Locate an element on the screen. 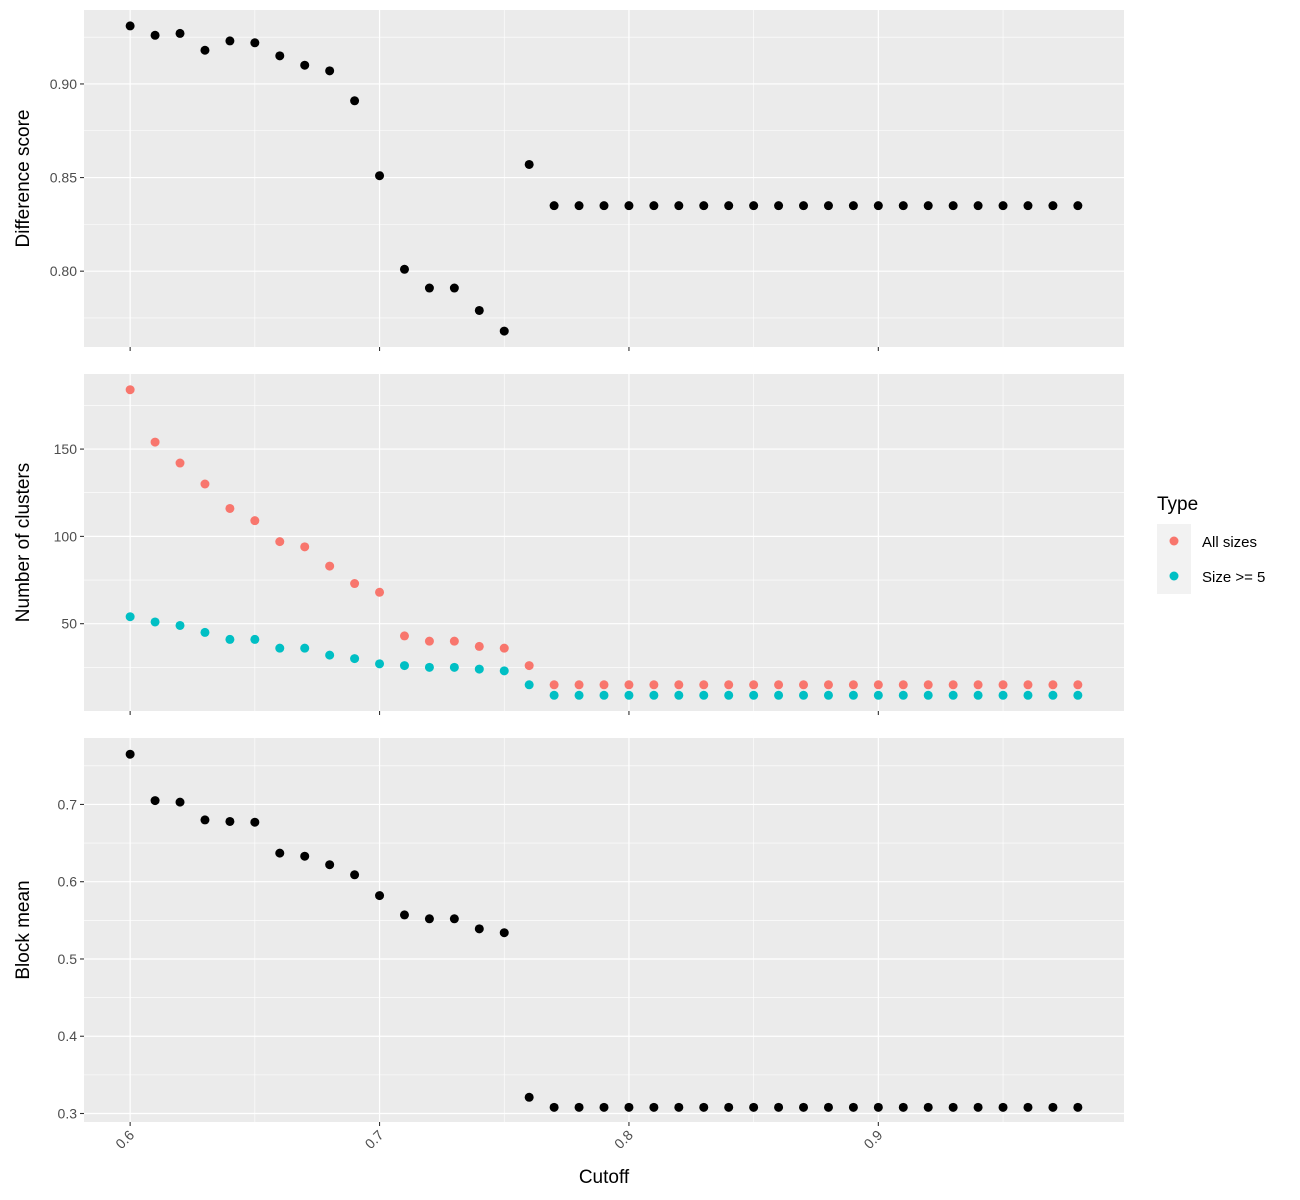  y-tick-label: 50 is located at coordinates (69, 624).